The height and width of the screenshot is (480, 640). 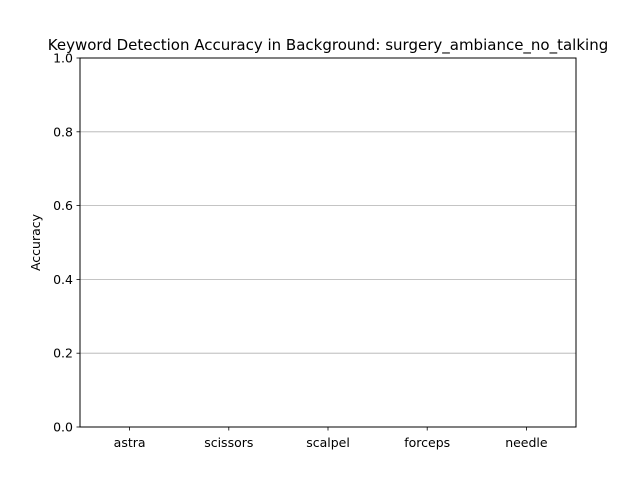 I want to click on x-tick-label: astra, so click(x=130, y=442).